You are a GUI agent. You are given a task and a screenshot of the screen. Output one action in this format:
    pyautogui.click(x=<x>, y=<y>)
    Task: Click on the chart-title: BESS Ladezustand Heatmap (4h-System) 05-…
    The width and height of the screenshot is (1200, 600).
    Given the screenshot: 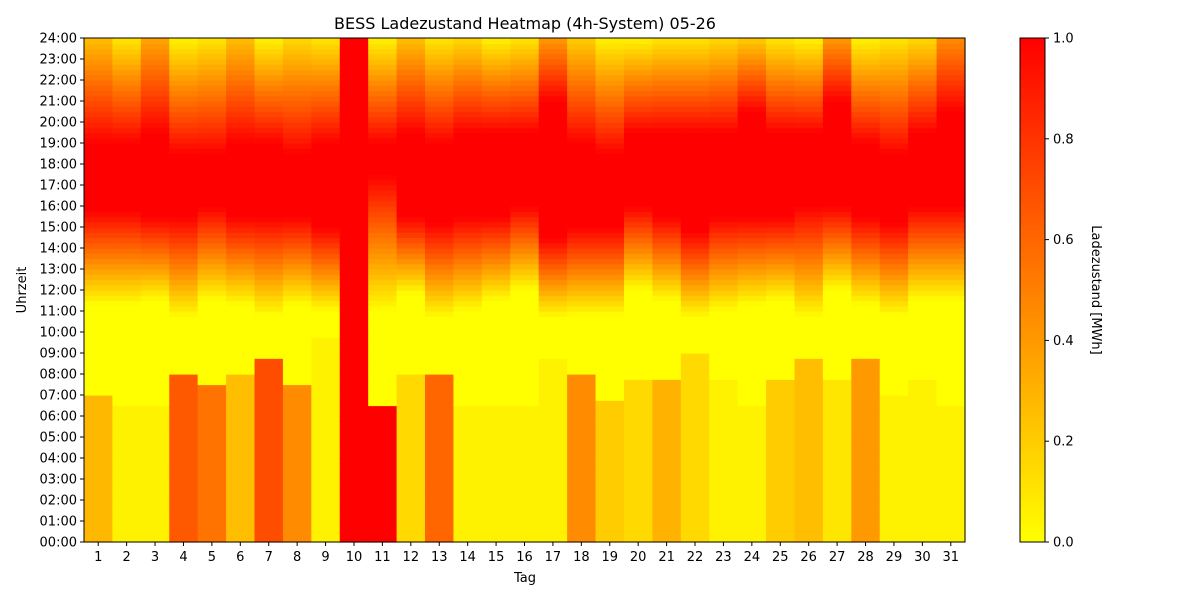 What is the action you would take?
    pyautogui.click(x=525, y=23)
    